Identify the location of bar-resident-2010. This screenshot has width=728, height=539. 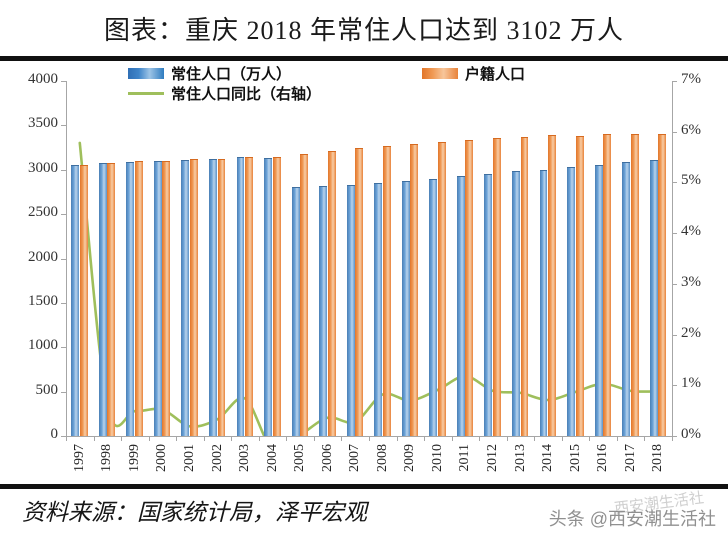
(433, 307).